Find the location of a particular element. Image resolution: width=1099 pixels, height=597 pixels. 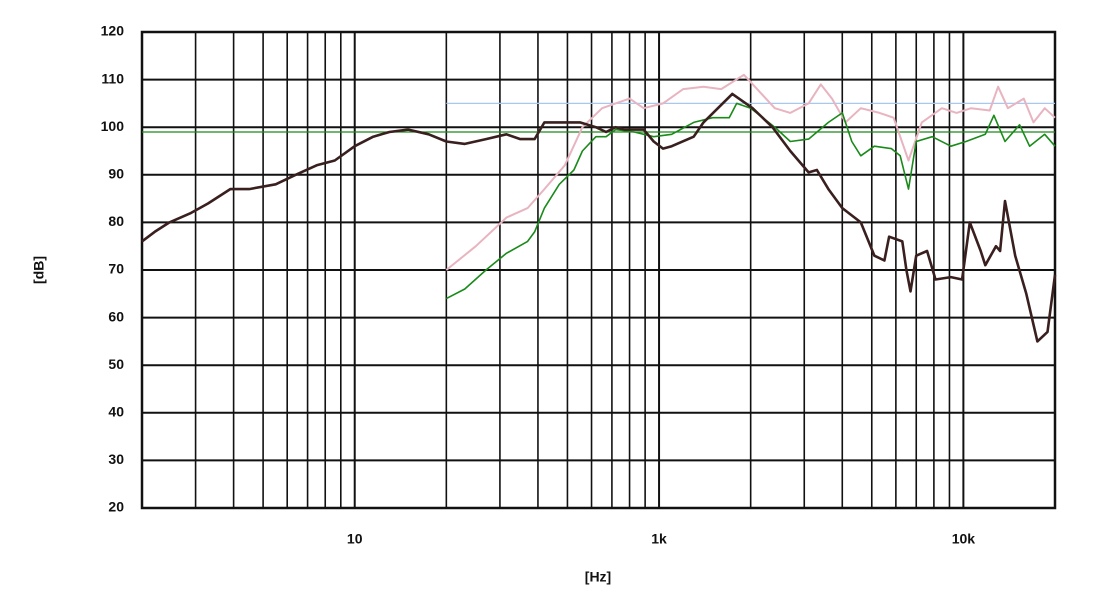

x-axis-label: [Hz] is located at coordinates (598, 577).